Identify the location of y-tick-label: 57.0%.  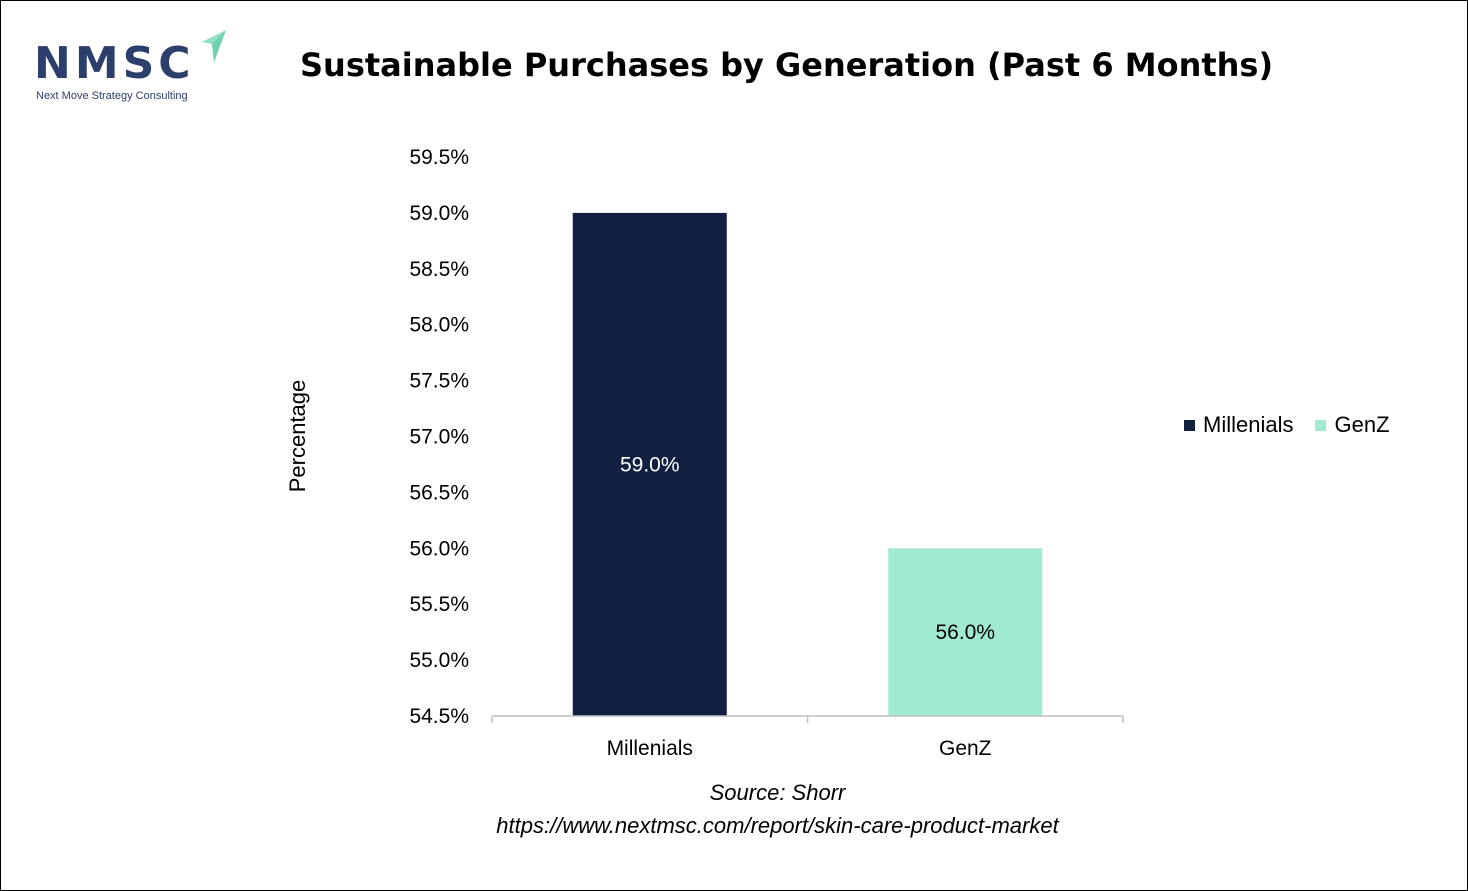
(439, 437).